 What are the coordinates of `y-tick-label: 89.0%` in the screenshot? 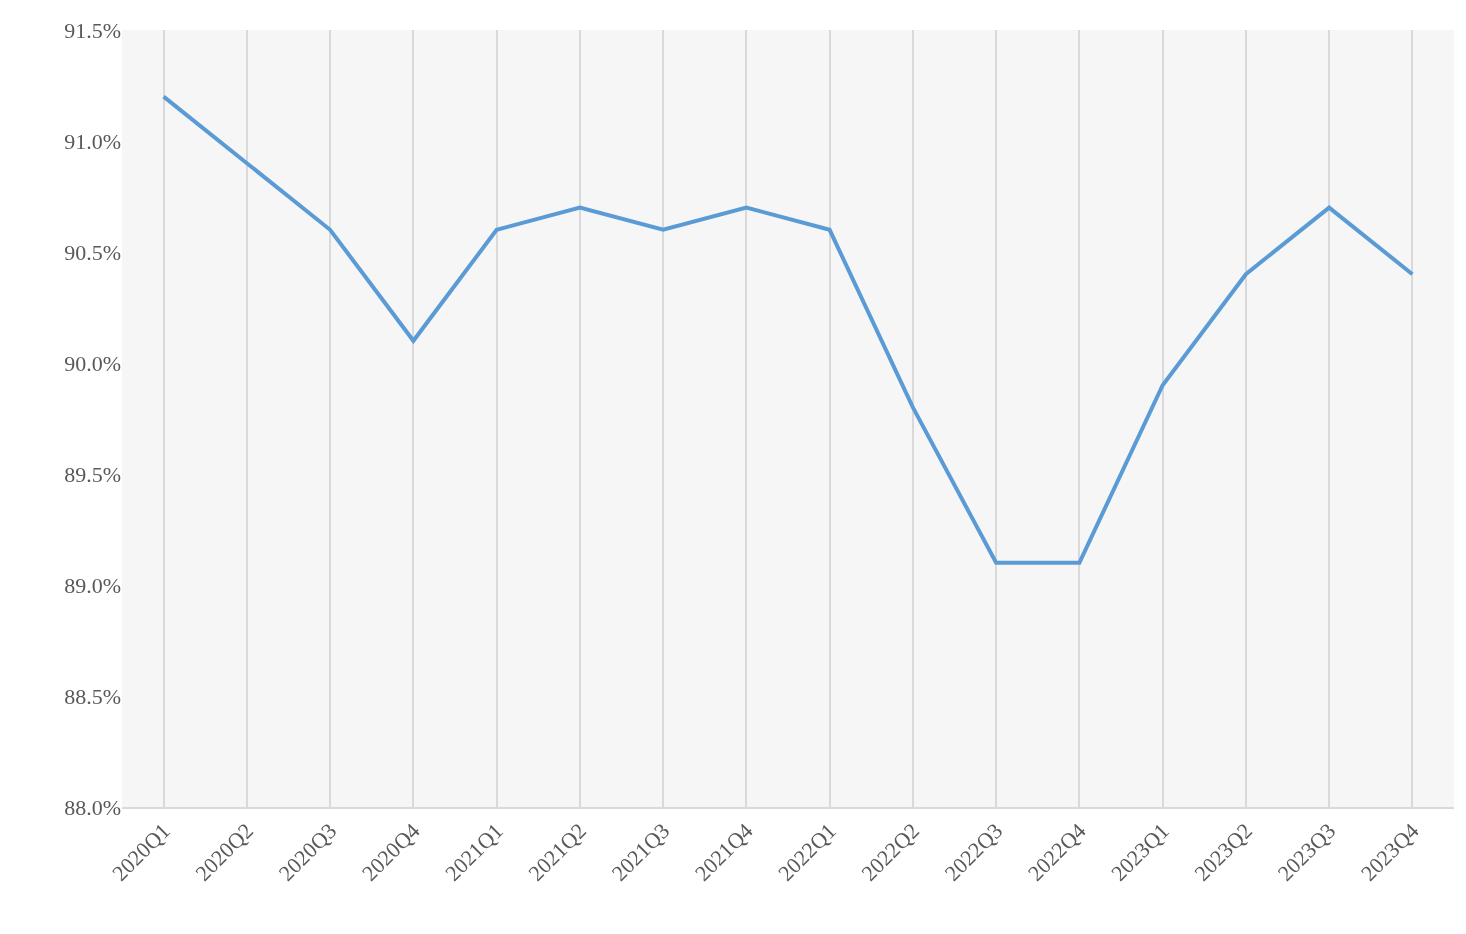 It's located at (92, 585).